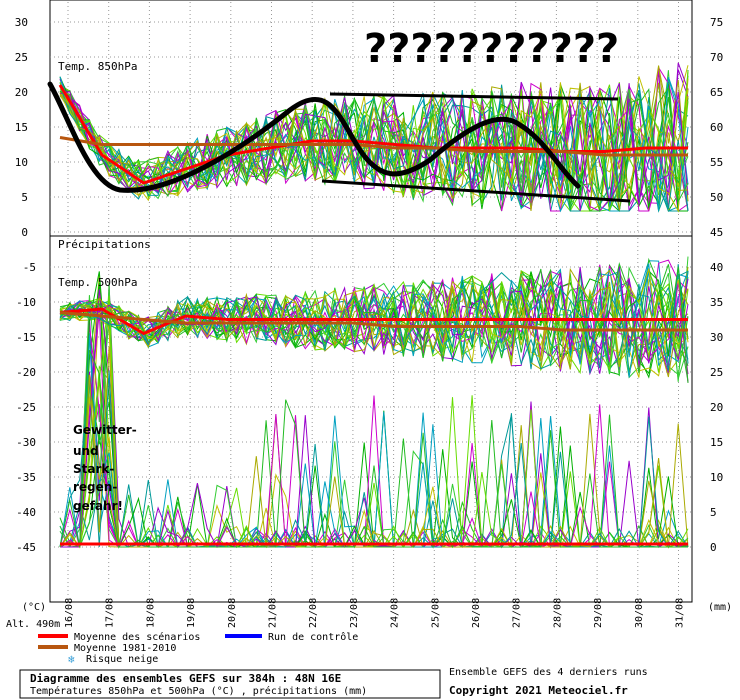  I want to click on date-tick-label: 22/08, so click(313, 613).